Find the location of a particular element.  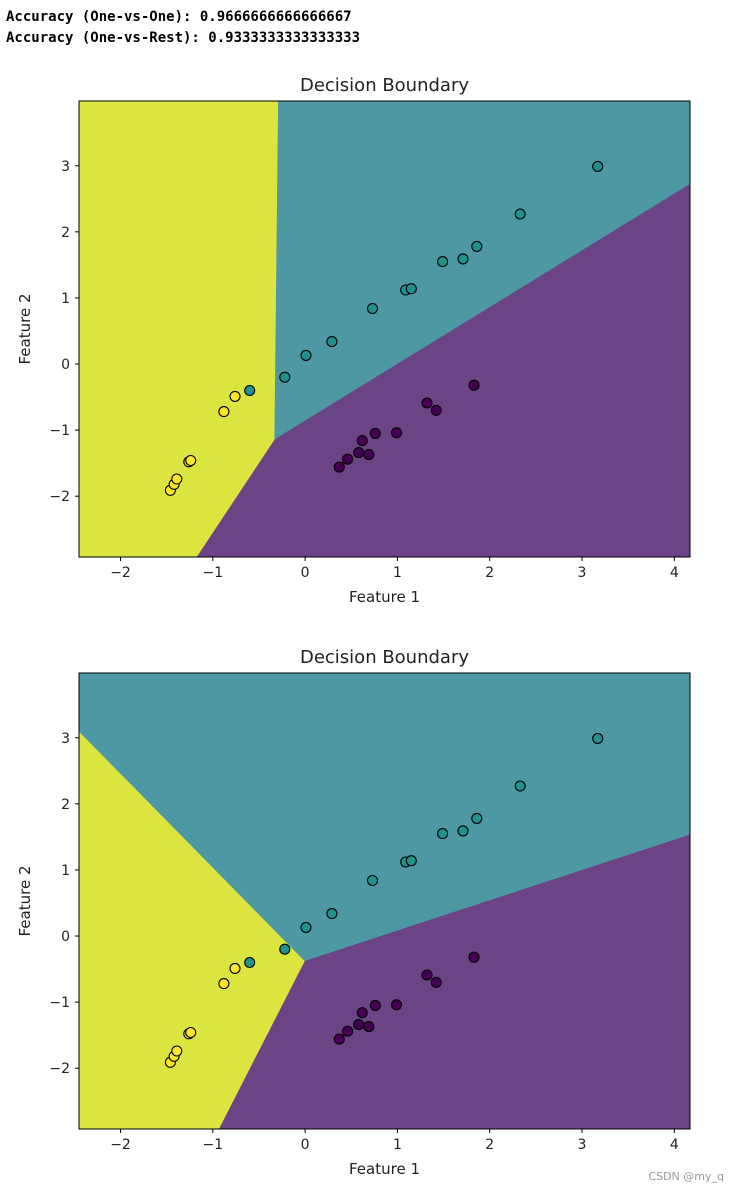

watermark: CSDN @my_q is located at coordinates (686, 1176).